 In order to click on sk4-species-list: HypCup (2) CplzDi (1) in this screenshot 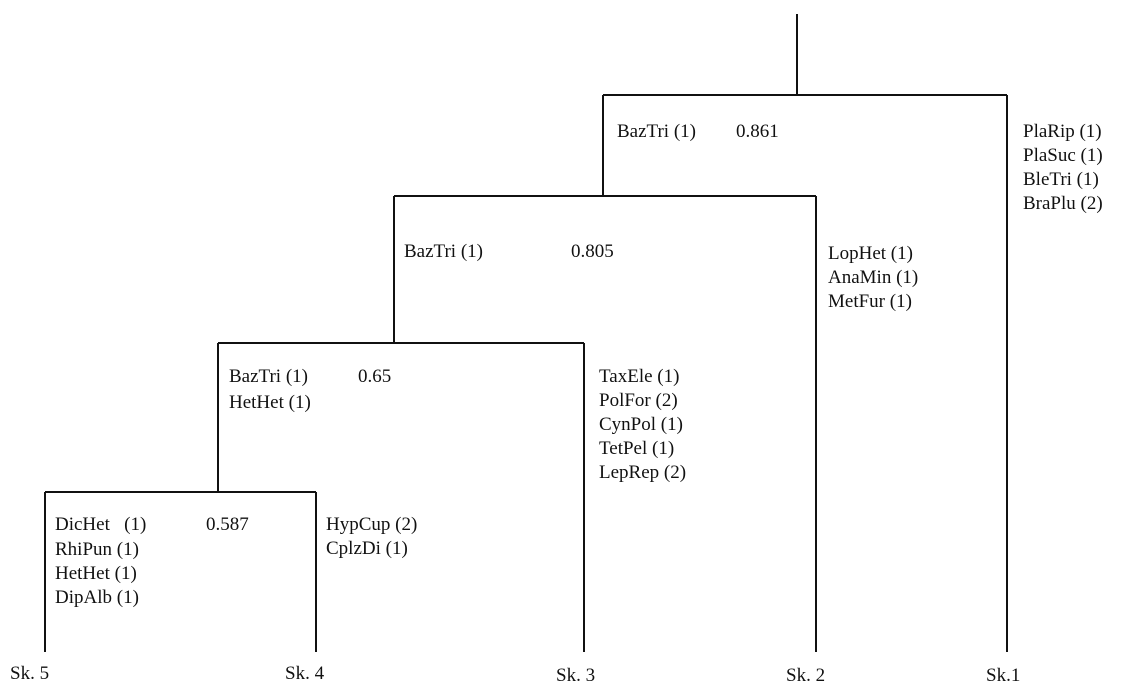, I will do `click(371, 537)`.